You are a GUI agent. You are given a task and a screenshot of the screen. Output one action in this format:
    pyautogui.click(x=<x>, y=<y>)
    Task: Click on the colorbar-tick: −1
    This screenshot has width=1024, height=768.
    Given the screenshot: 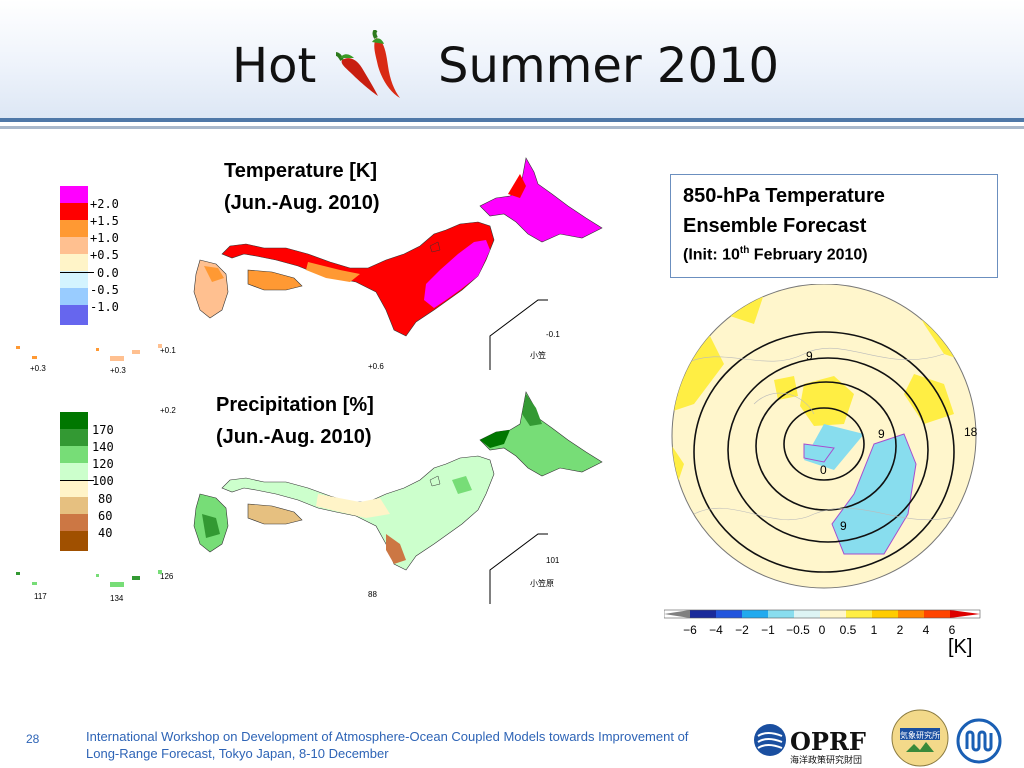 What is the action you would take?
    pyautogui.click(x=768, y=630)
    